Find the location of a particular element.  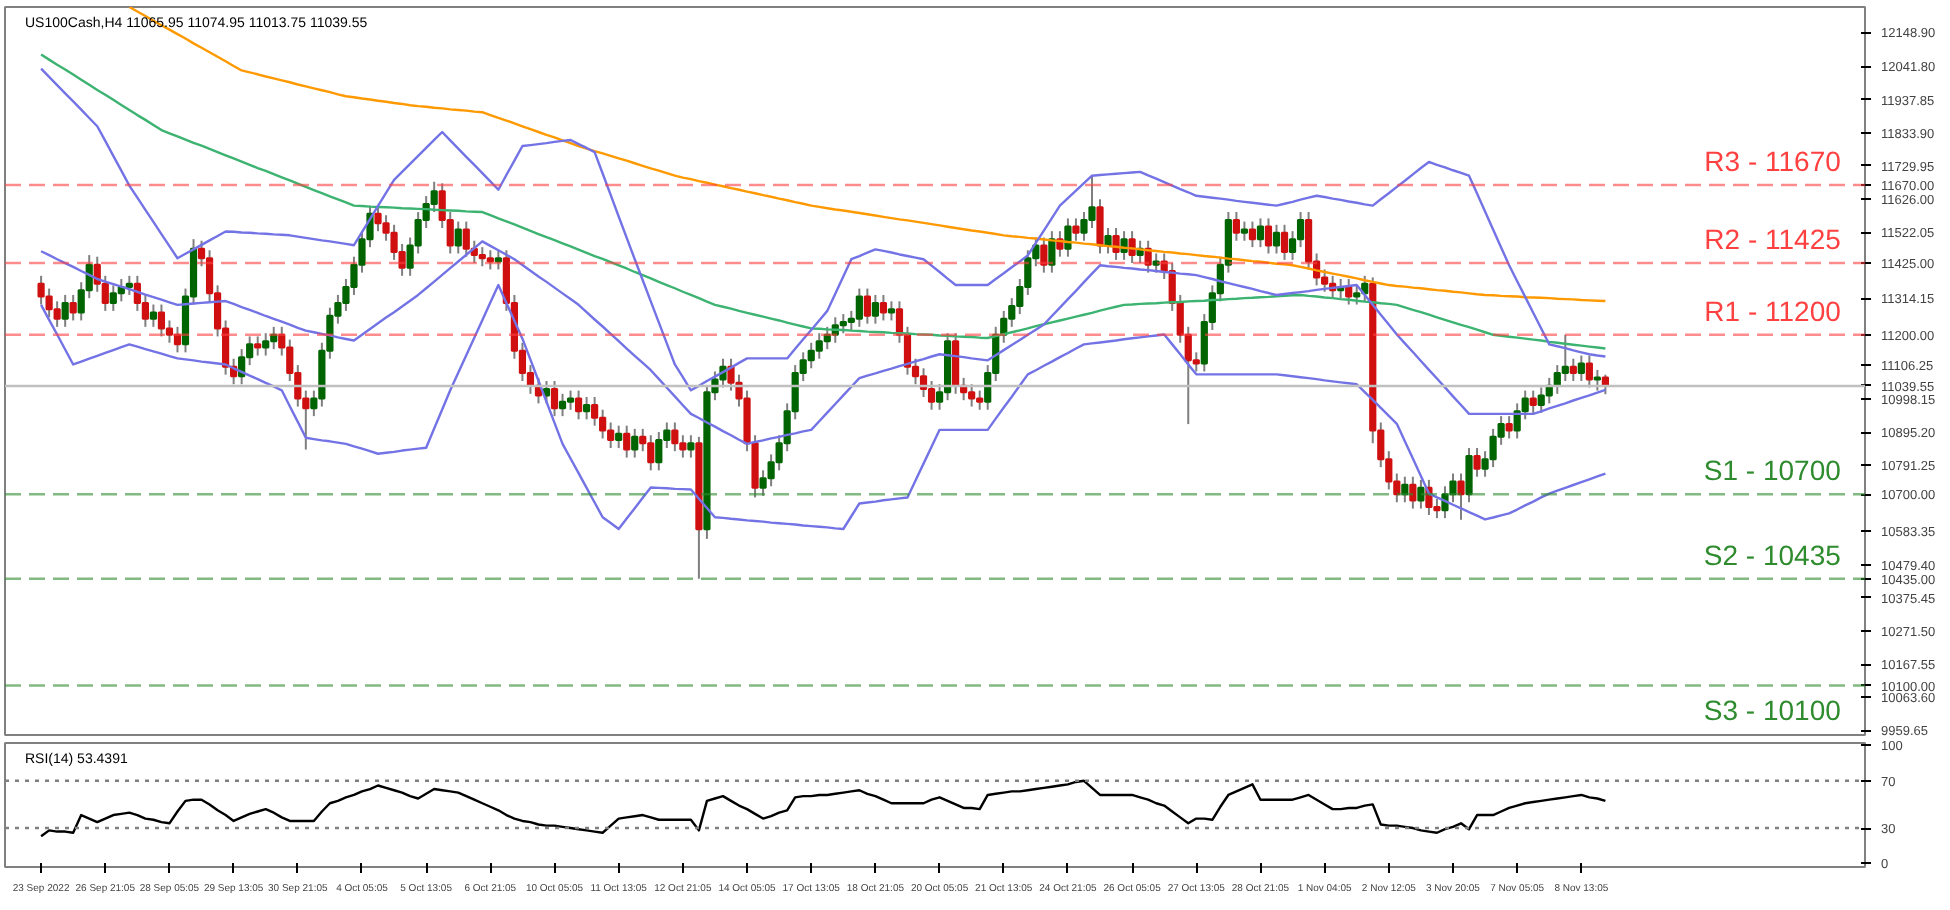

ref-line-label: R2 - 11425 is located at coordinates (1773, 239).